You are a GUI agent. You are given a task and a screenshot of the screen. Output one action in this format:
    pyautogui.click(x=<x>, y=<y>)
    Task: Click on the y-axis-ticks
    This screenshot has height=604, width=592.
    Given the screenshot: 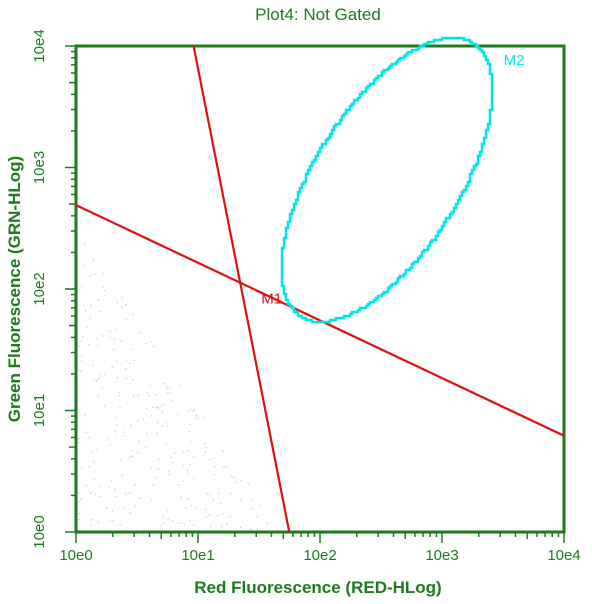 What is the action you would take?
    pyautogui.click(x=70, y=289)
    